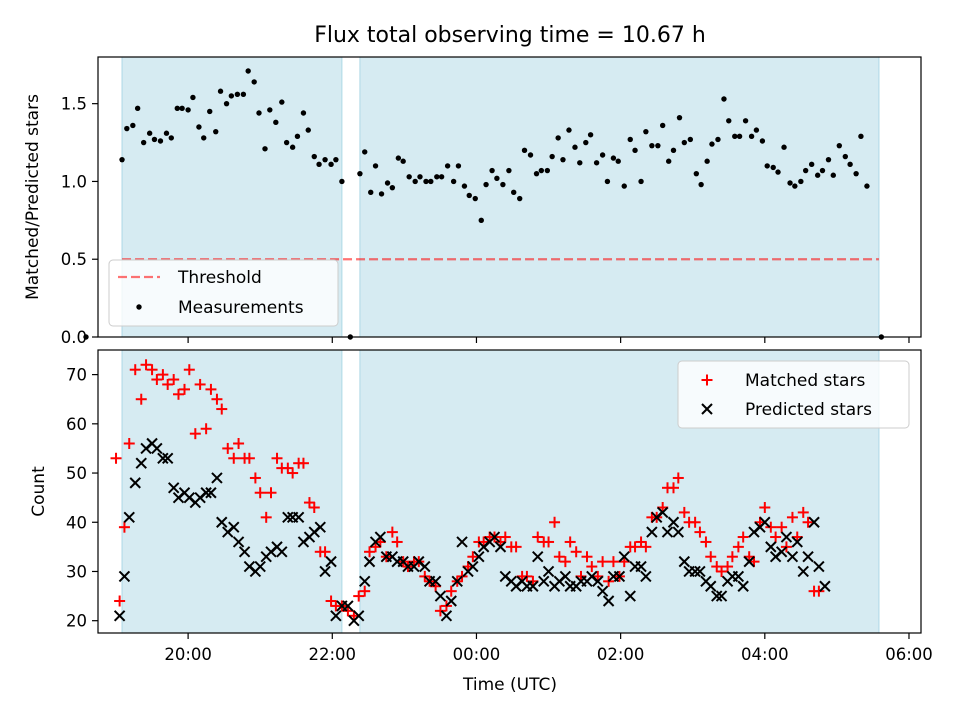 This screenshot has height=720, width=960. What do you see at coordinates (219, 278) in the screenshot?
I see `legend-label: Threshold` at bounding box center [219, 278].